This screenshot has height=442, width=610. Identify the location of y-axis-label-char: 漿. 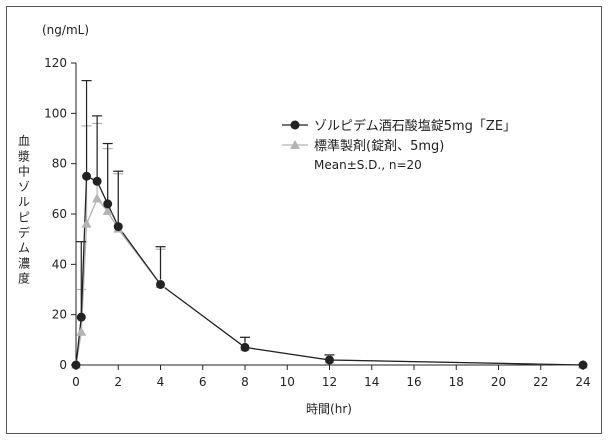
(24, 155).